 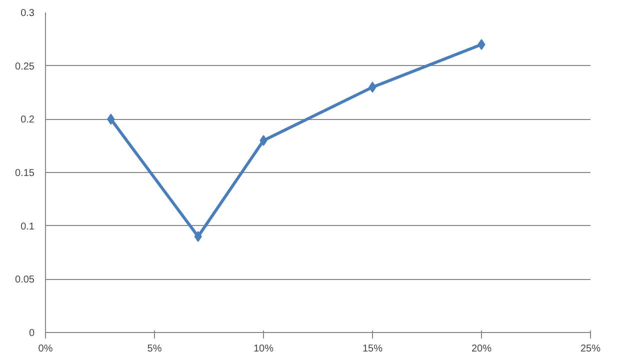 I want to click on x-tick-label: 15%, so click(x=372, y=349).